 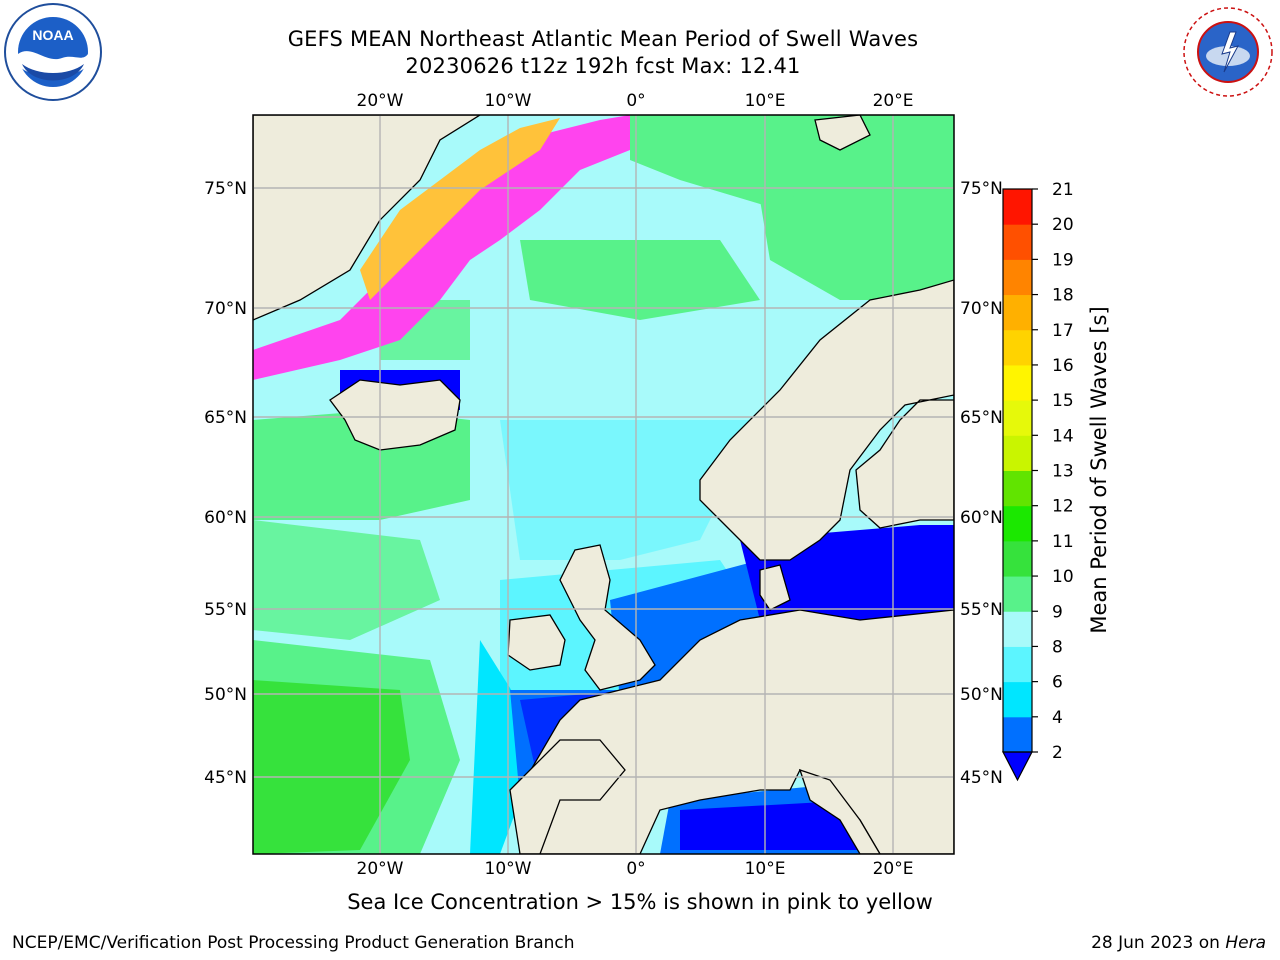 What do you see at coordinates (225, 189) in the screenshot?
I see `lat-label-left: 75°N` at bounding box center [225, 189].